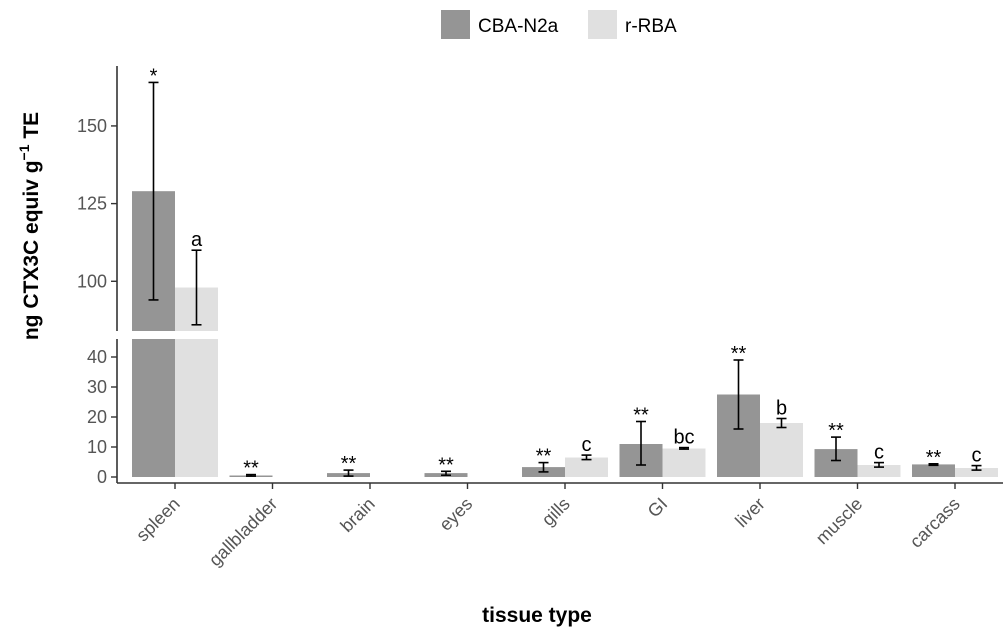 The image size is (1003, 629). Describe the element at coordinates (158, 520) in the screenshot. I see `x-tick-label-spleen: spleen` at that location.